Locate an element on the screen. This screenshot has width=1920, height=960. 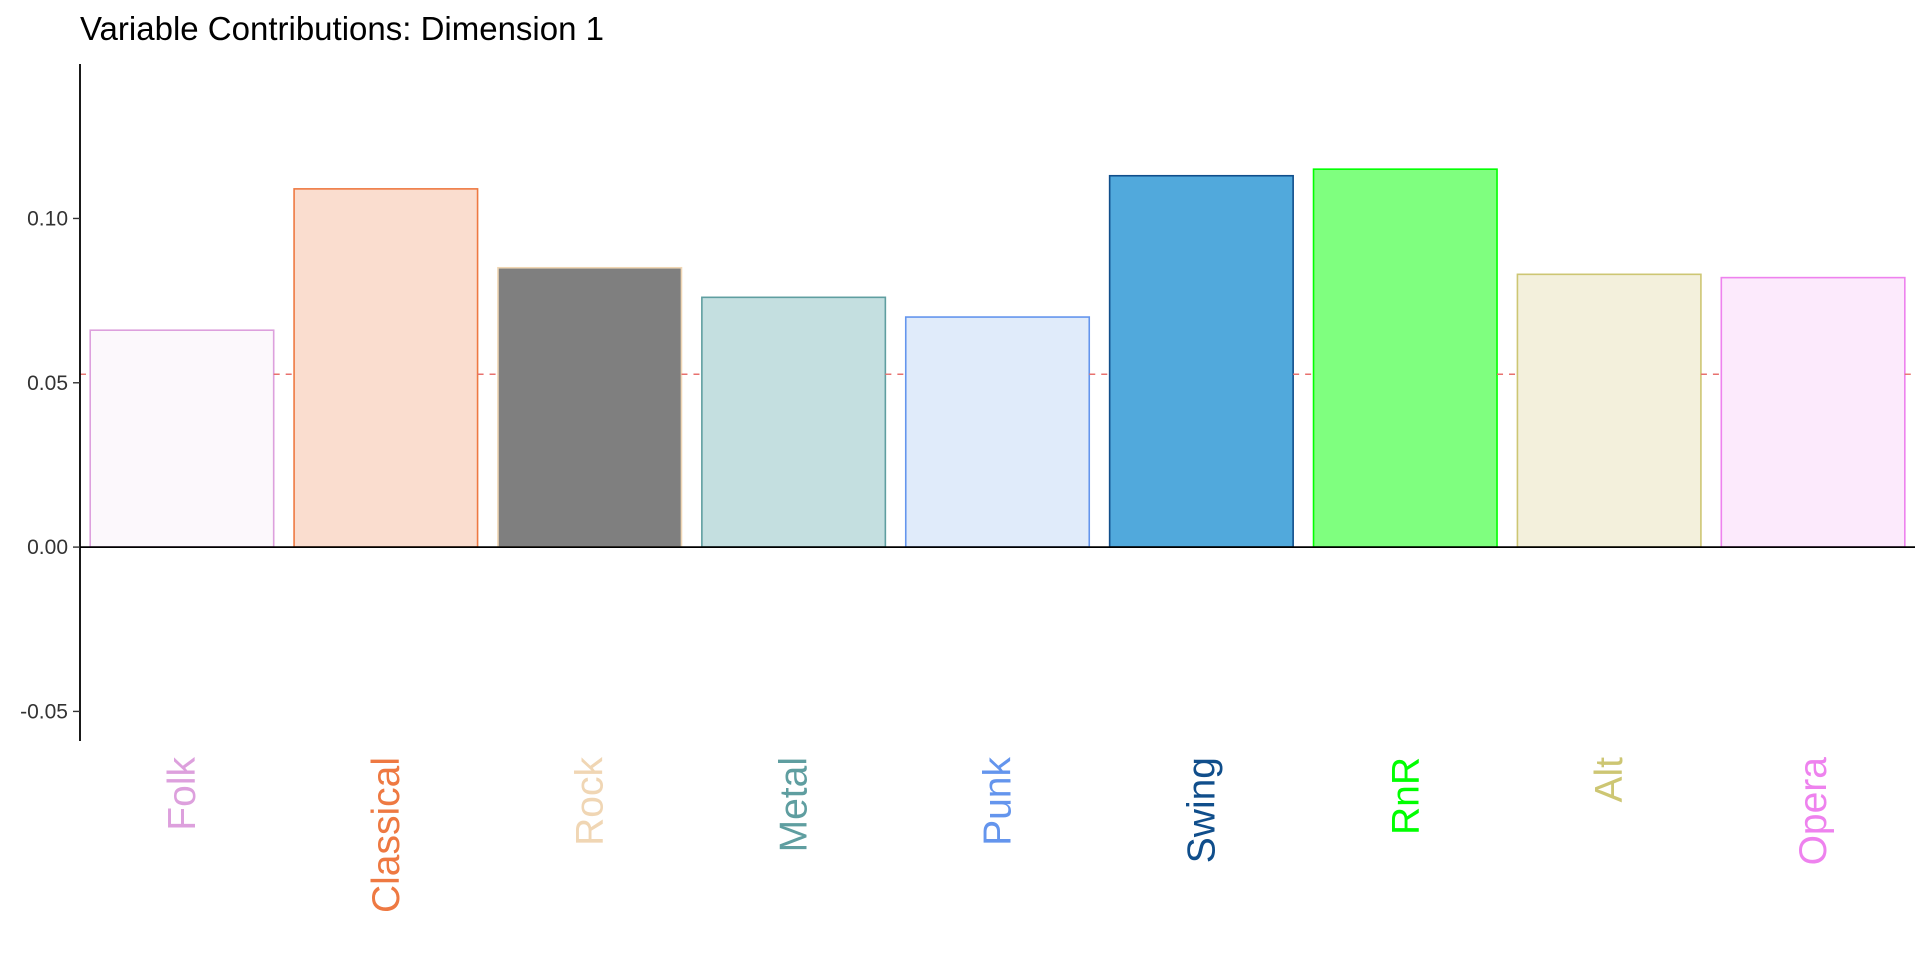
x-label-metal: Metal is located at coordinates (794, 804).